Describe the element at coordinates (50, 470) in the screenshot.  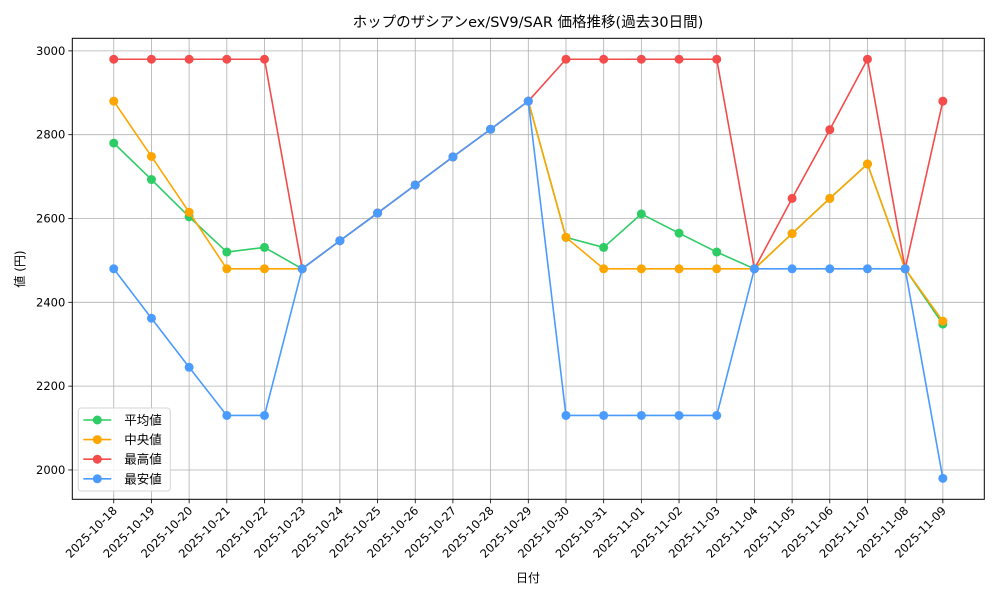
I see `y-tick-label: 2000` at that location.